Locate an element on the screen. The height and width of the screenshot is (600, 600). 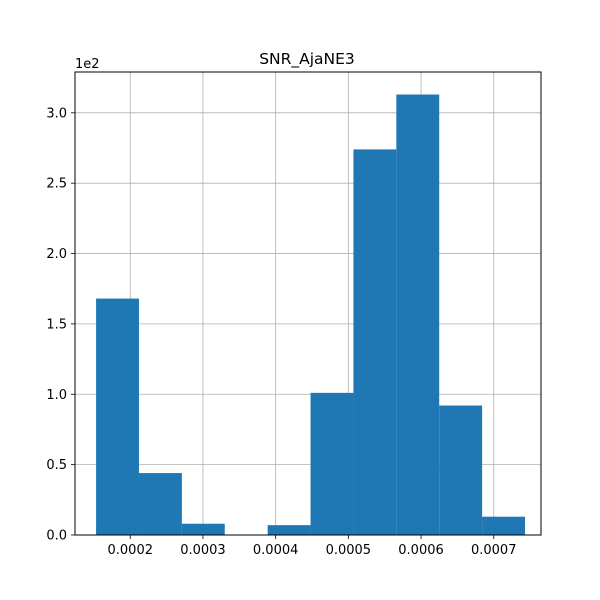
y-tick-label: 2.5 is located at coordinates (56, 184).